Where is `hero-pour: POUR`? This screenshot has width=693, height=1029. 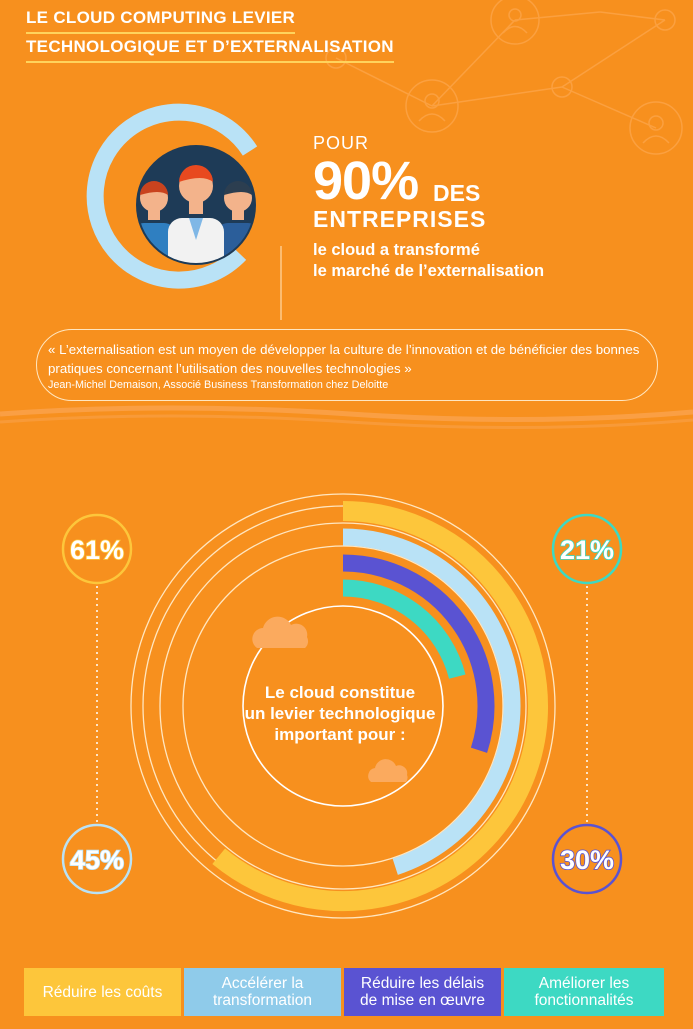
hero-pour: POUR is located at coordinates (341, 143).